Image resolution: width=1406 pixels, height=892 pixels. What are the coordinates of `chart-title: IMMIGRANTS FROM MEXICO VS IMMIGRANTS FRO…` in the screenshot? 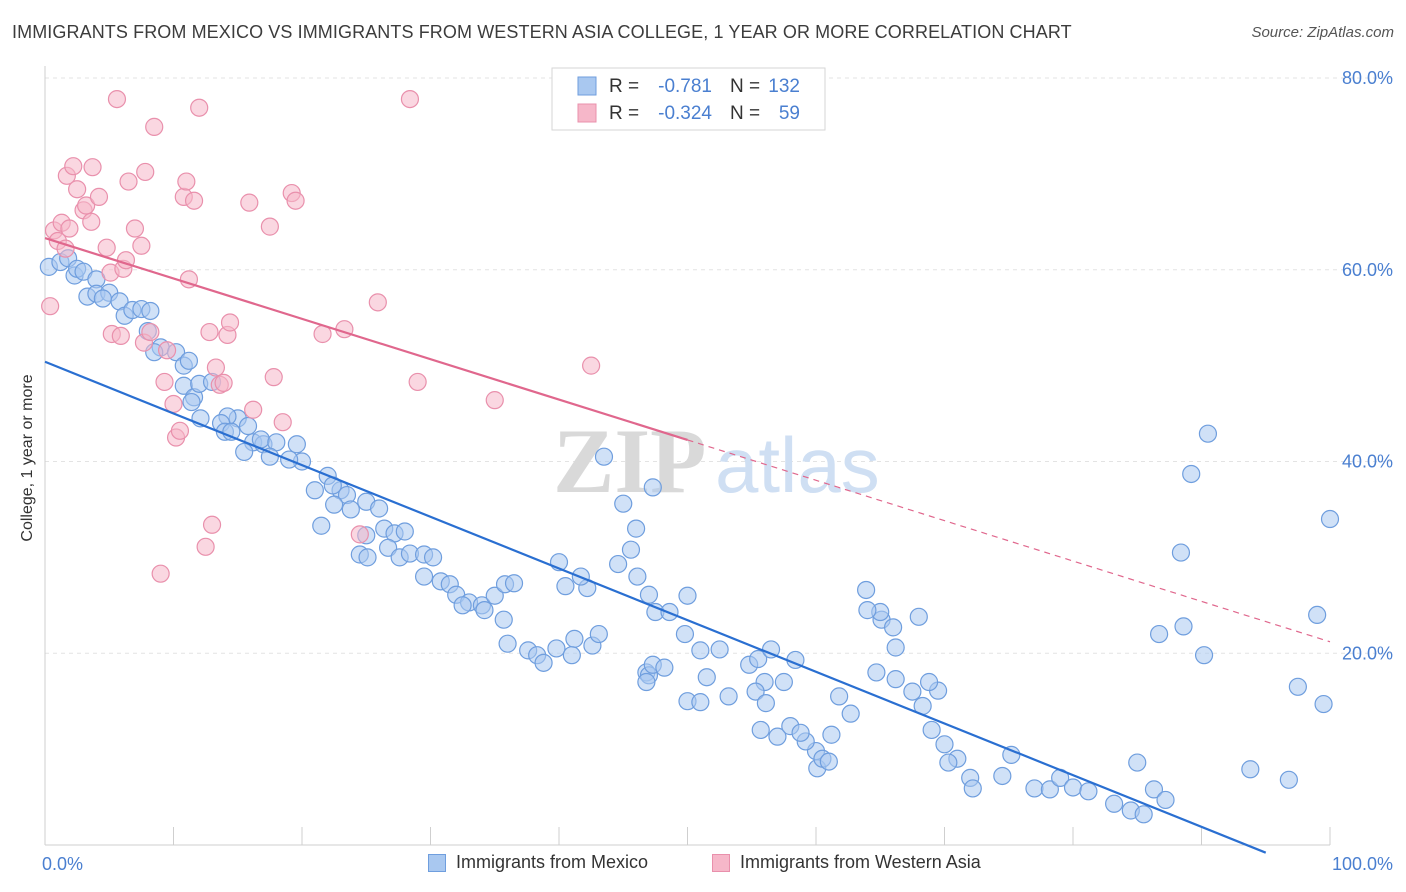 It's located at (542, 32).